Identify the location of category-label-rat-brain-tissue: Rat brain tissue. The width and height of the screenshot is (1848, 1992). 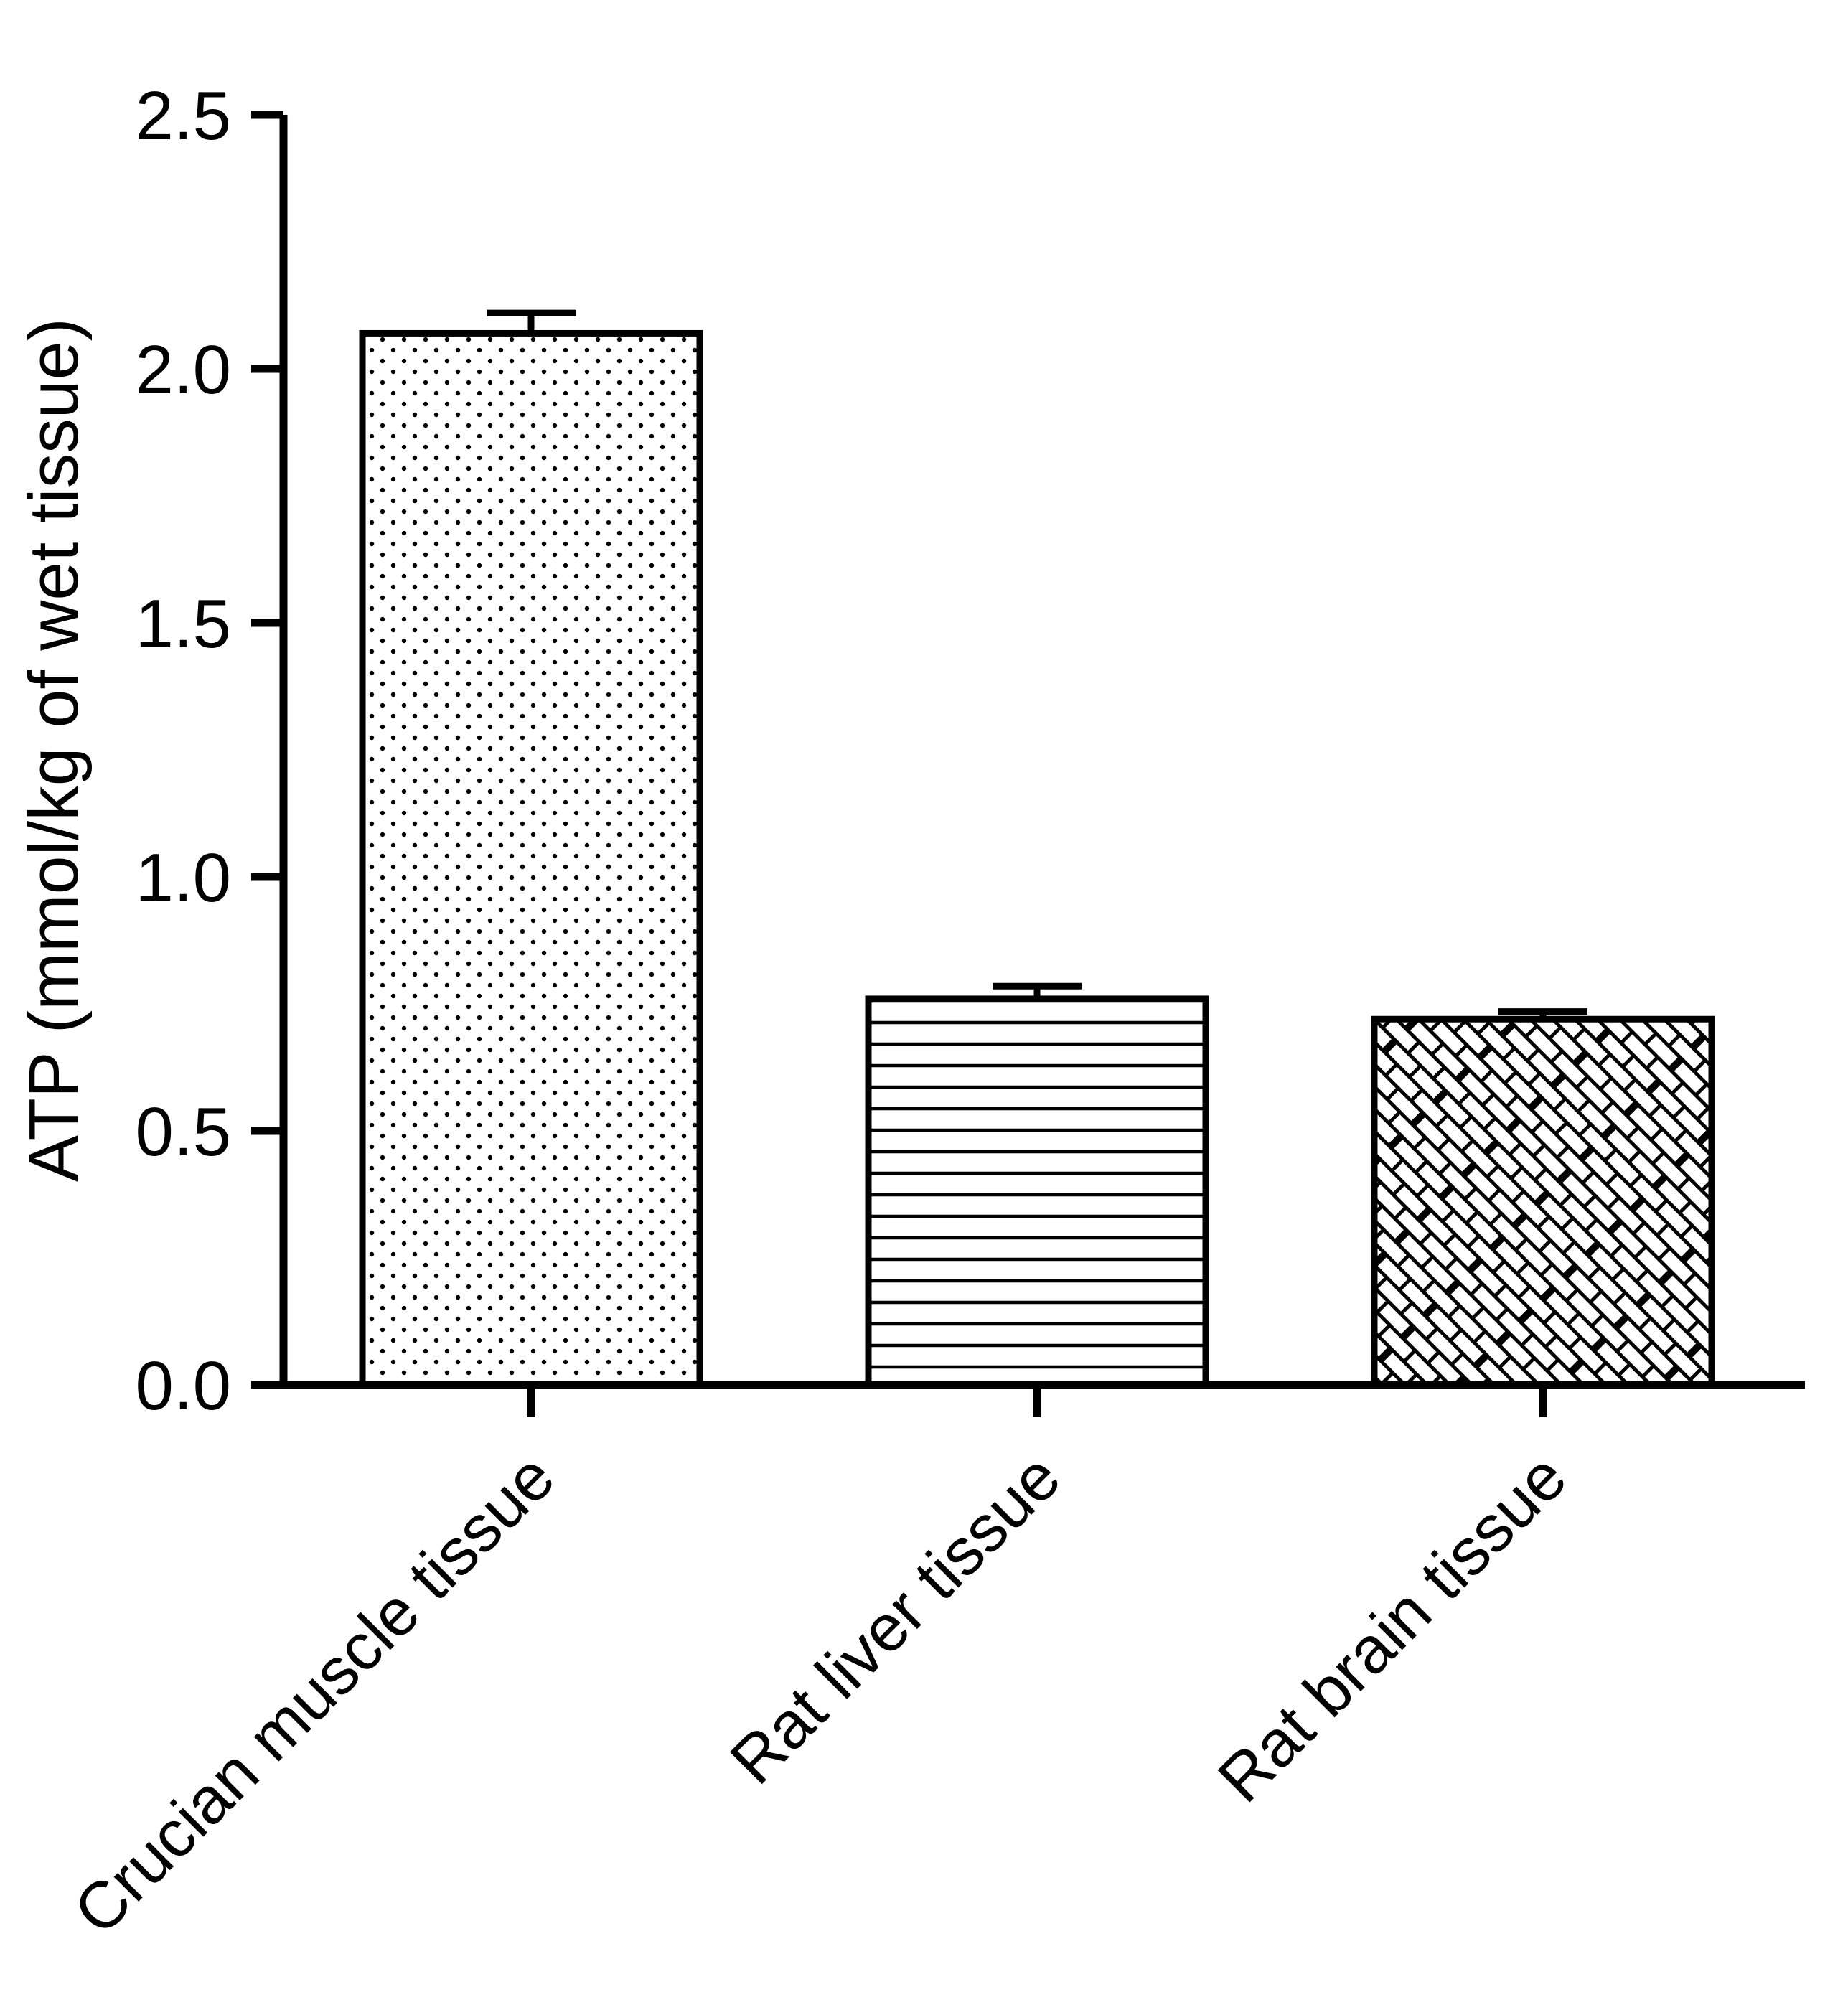
(1392, 1628).